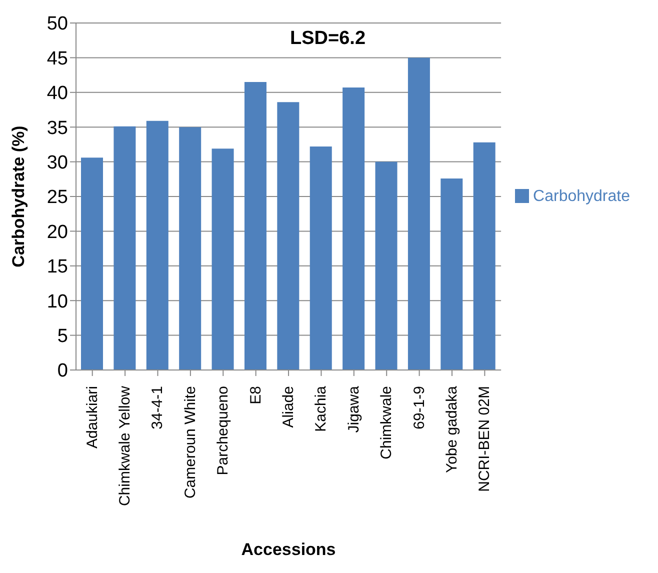 This screenshot has width=658, height=573. I want to click on y-tick-label: 5, so click(62, 337).